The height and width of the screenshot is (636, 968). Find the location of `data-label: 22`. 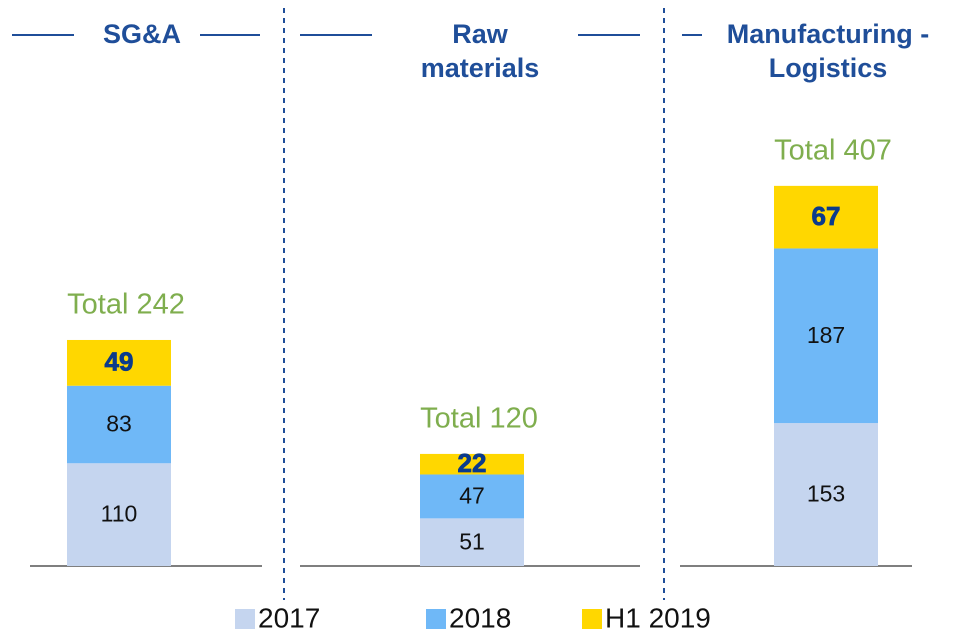

data-label: 22 is located at coordinates (472, 463).